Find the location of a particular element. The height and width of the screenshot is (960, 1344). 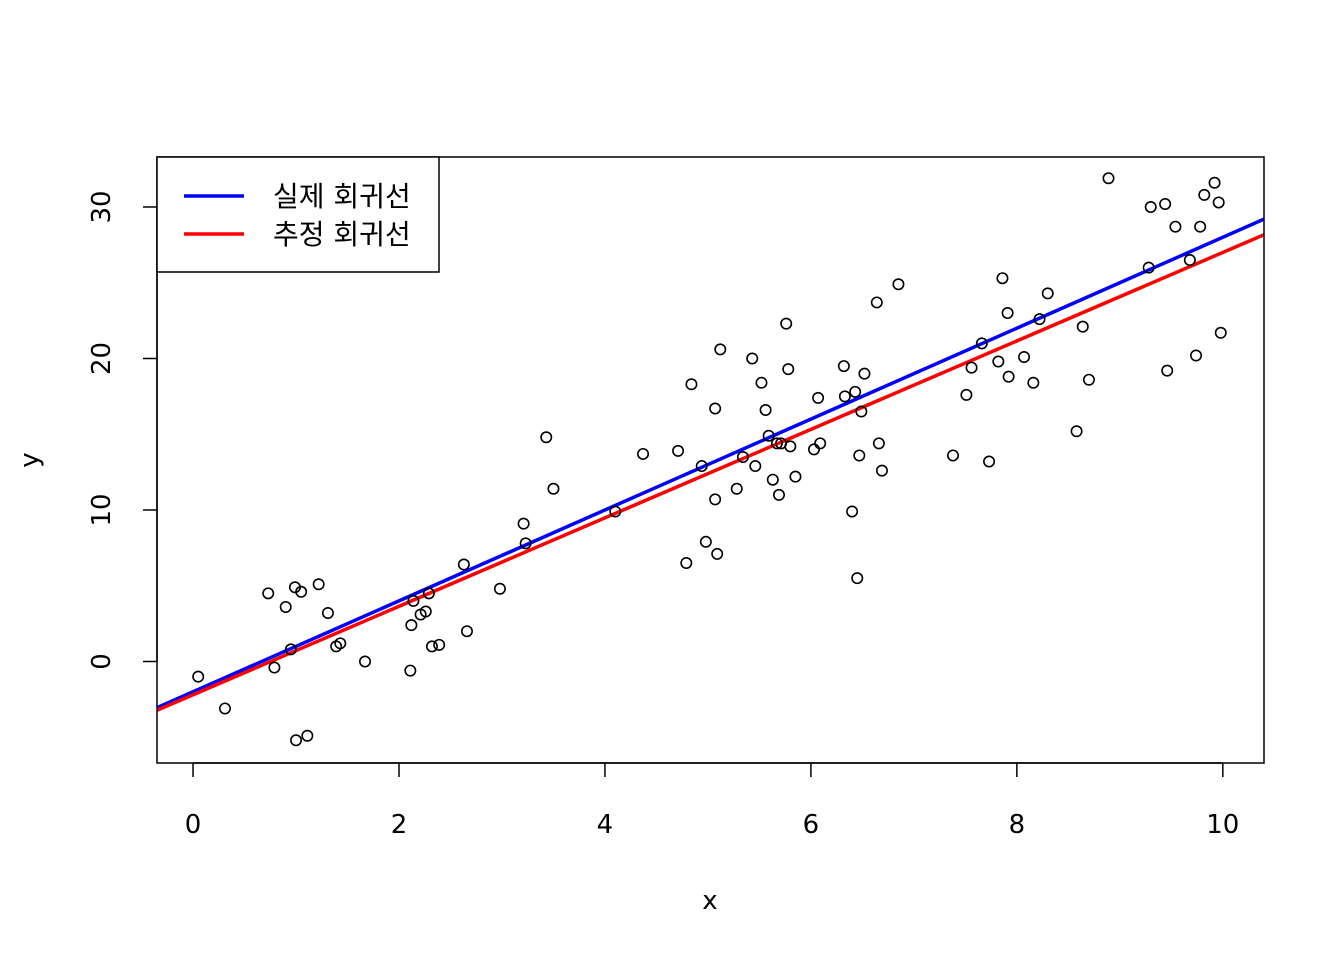

x-tick-label: 2 is located at coordinates (399, 825).